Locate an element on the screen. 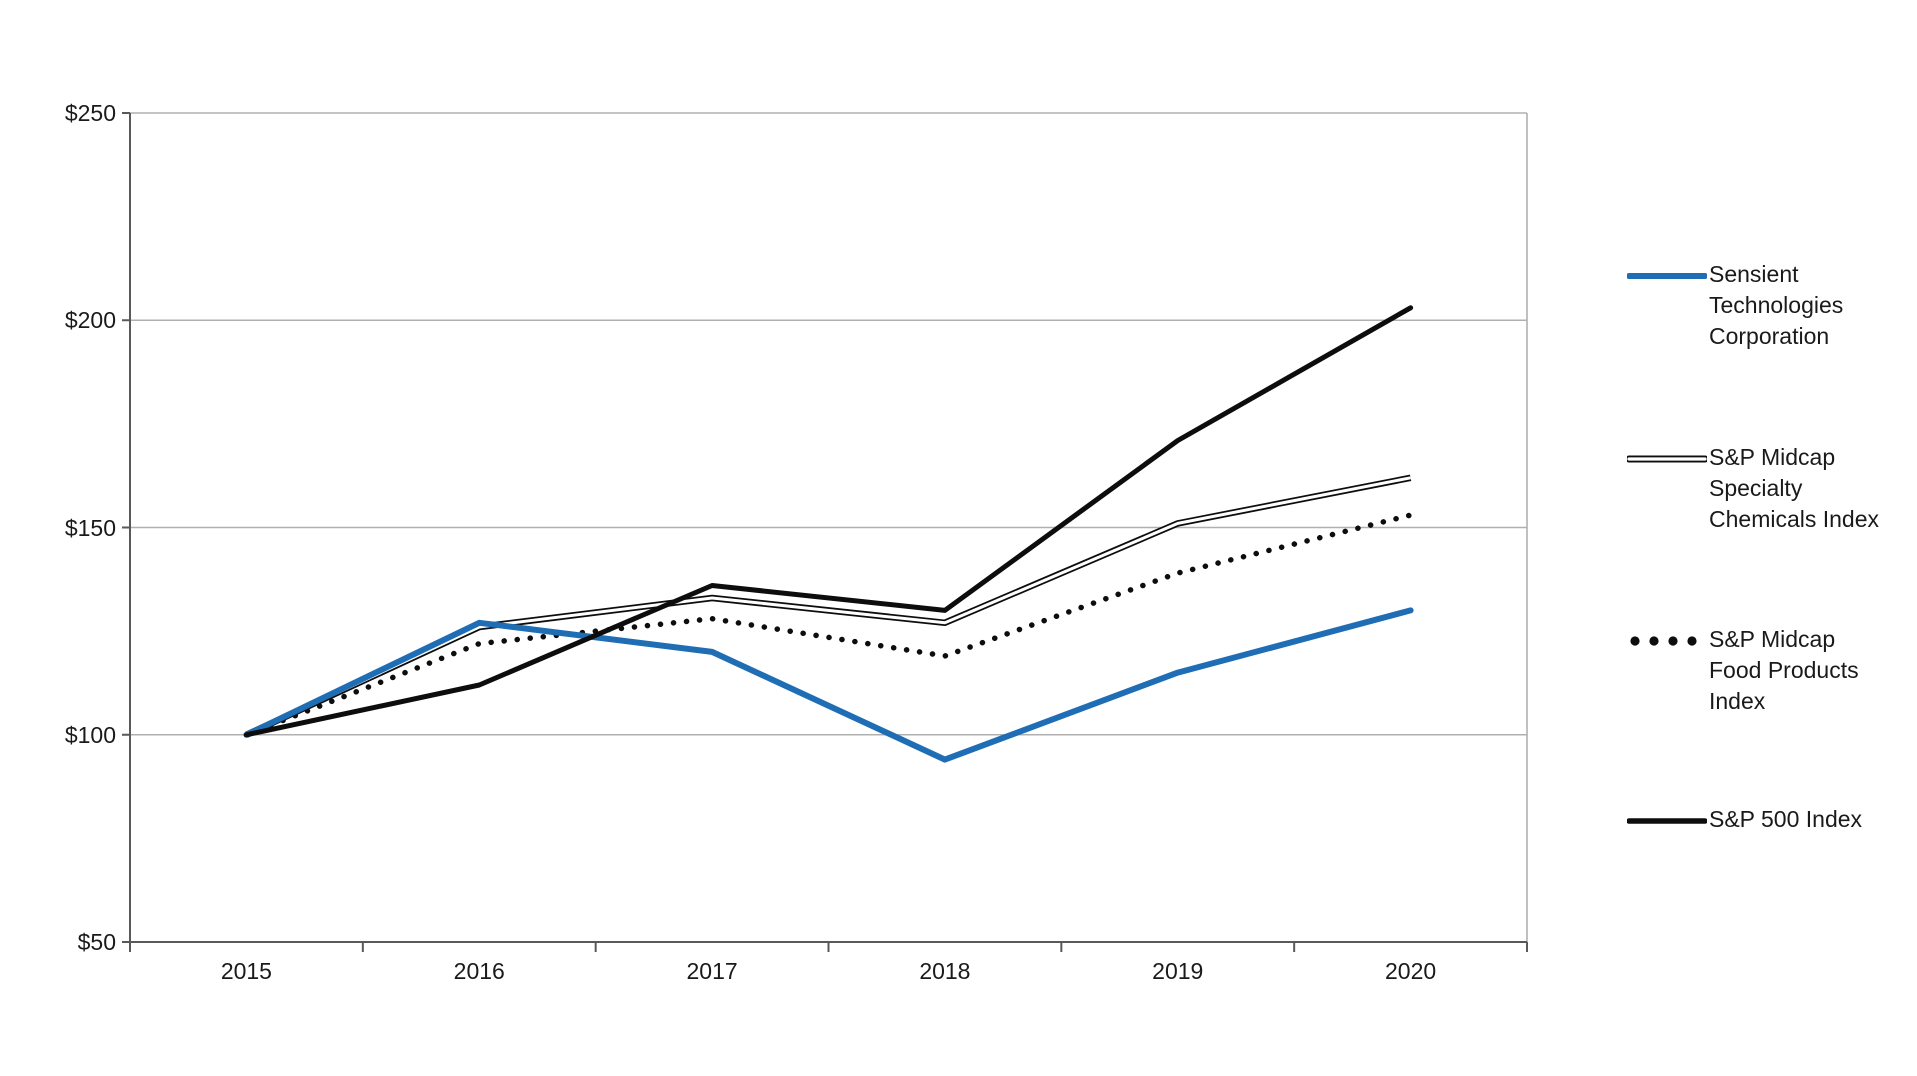 The height and width of the screenshot is (1076, 1917). y-axis-label: $100 is located at coordinates (90, 734).